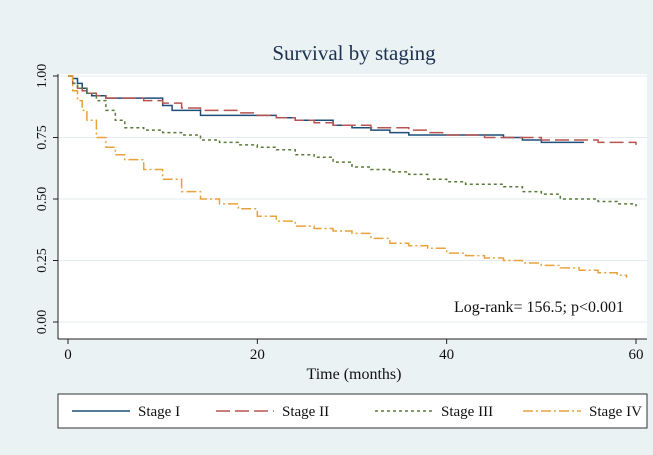  I want to click on legend-label-2: Stage II, so click(305, 412).